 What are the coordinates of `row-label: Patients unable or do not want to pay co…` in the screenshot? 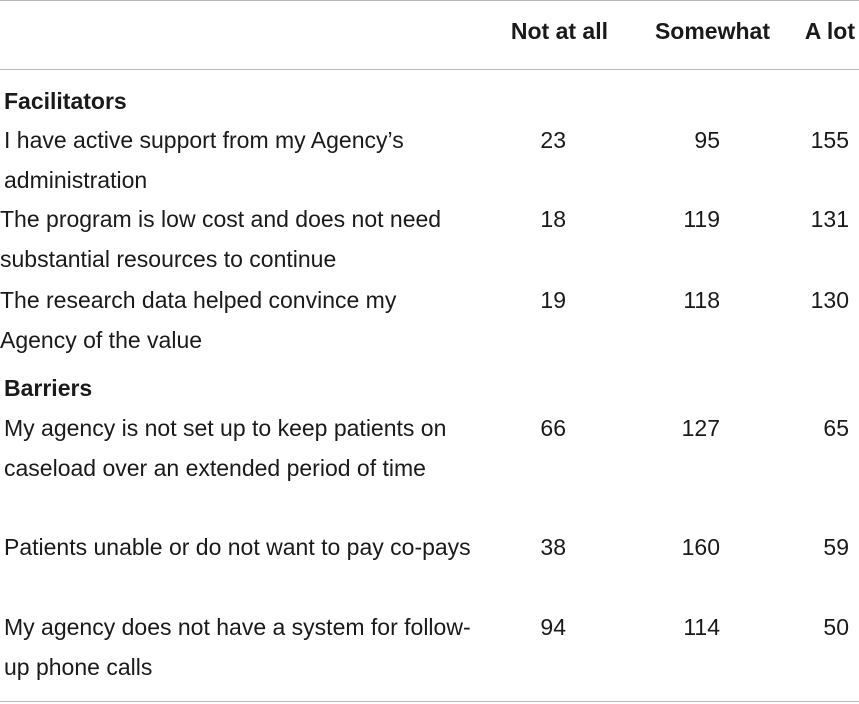 It's located at (237, 547).